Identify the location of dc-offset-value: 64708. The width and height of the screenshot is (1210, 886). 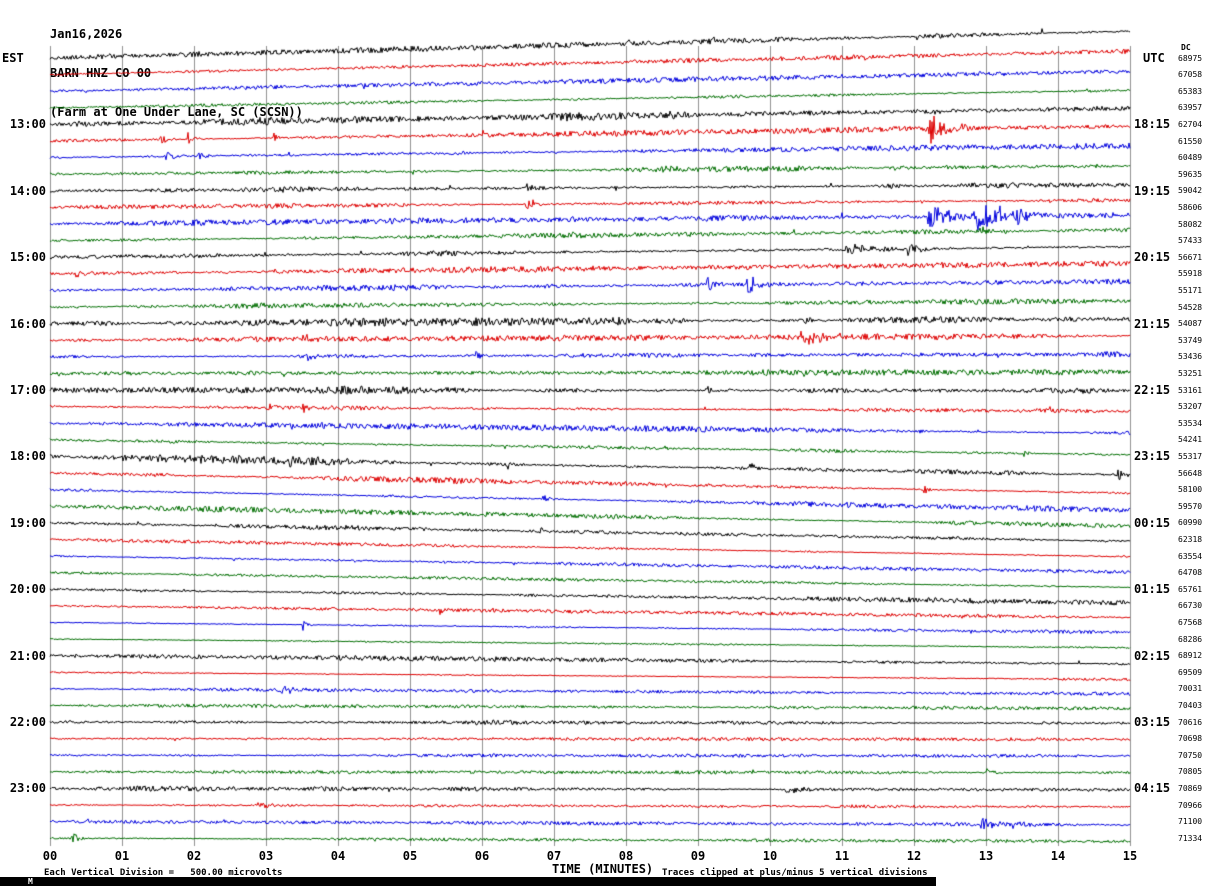
(1190, 573).